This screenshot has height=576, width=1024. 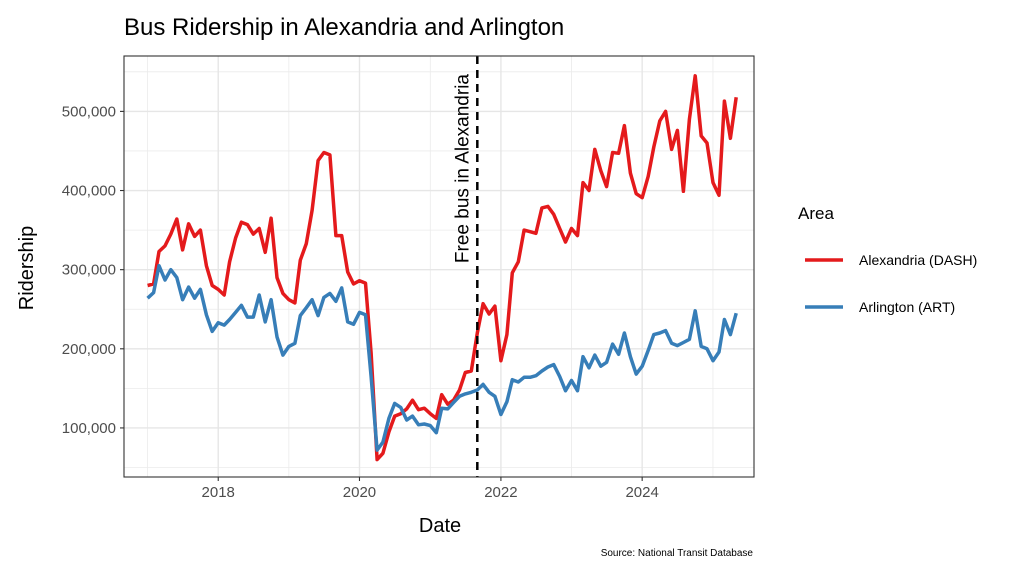 What do you see at coordinates (359, 492) in the screenshot?
I see `x-tick-label: 2020` at bounding box center [359, 492].